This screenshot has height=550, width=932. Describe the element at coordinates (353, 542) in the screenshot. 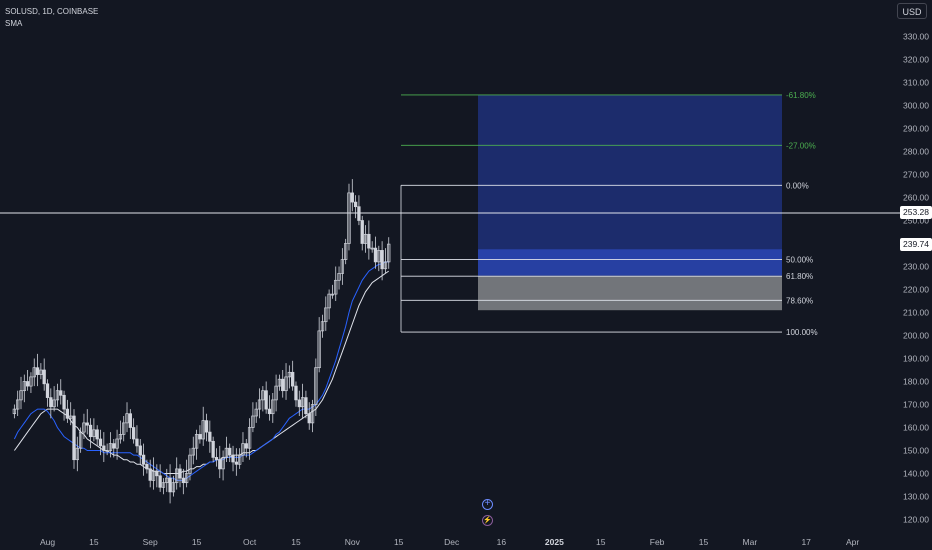

I see `x-tick-label: Nov` at that location.